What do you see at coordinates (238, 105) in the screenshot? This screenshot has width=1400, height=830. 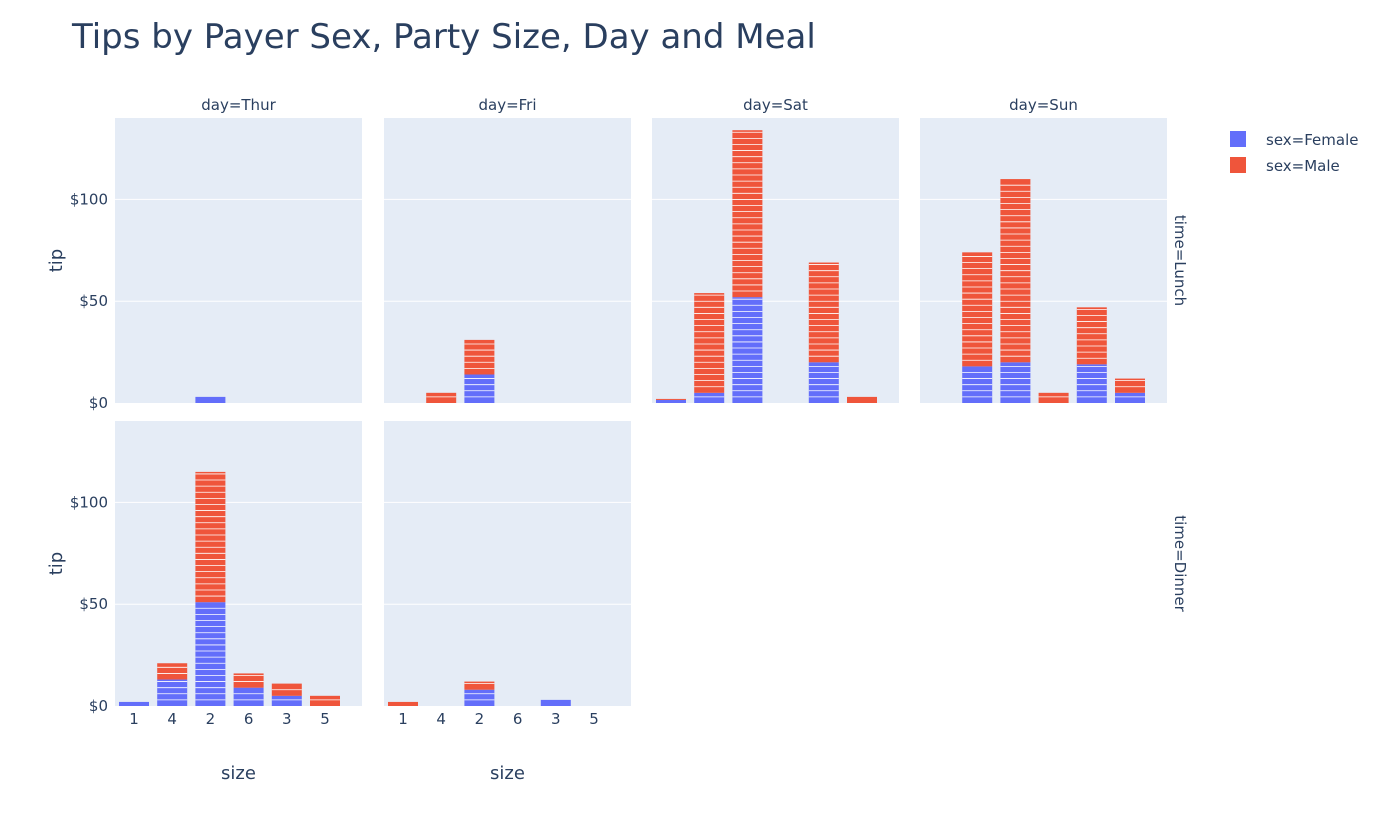 I see `column-title: day=Thur` at bounding box center [238, 105].